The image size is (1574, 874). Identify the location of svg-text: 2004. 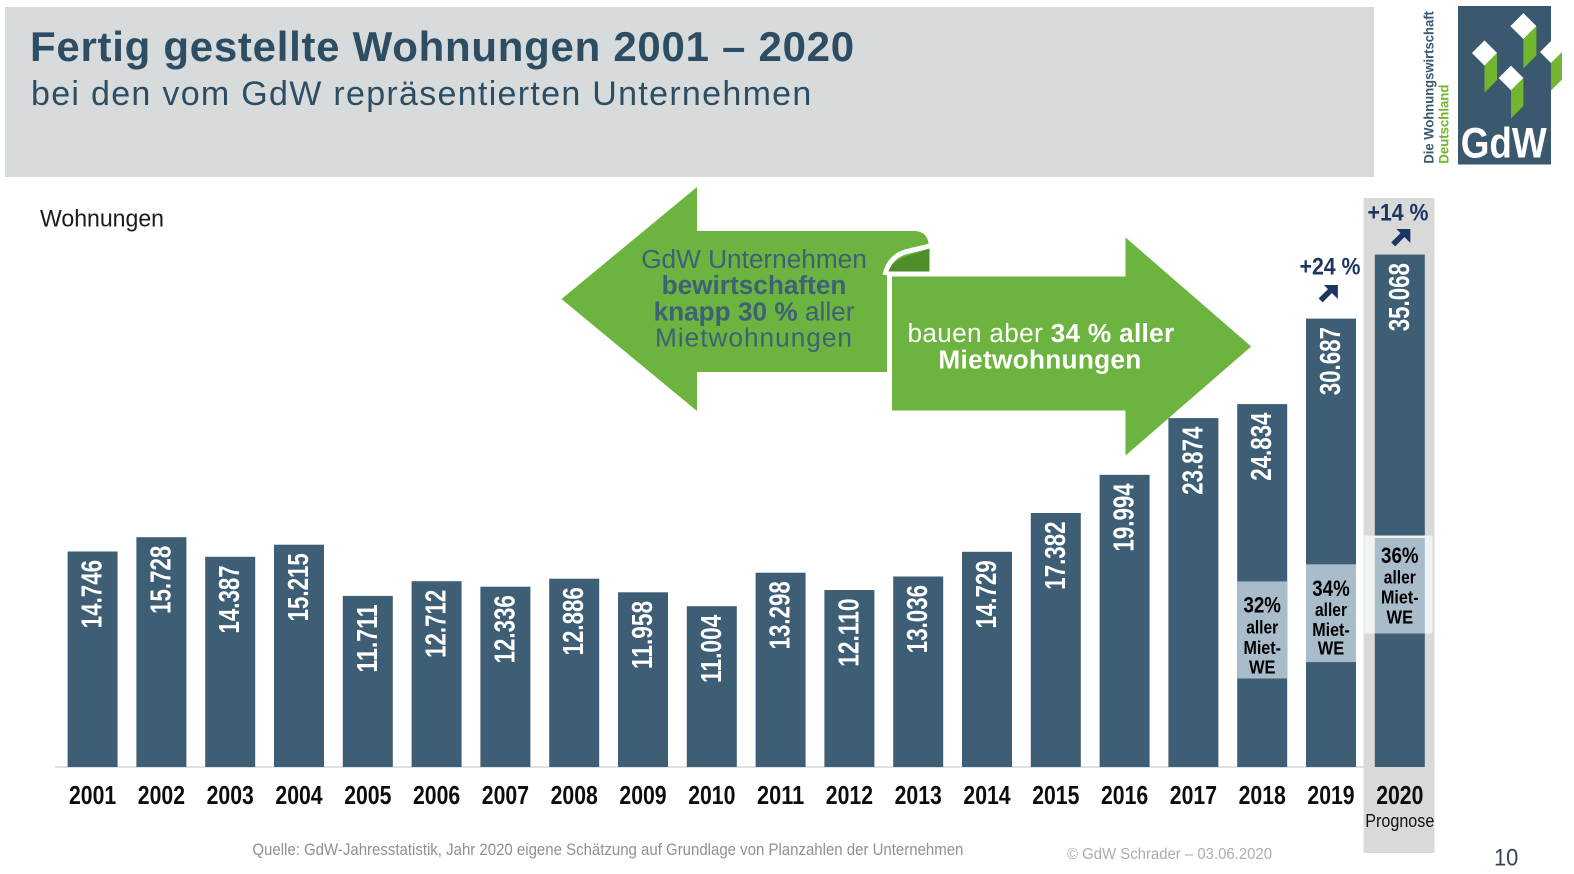
(299, 796).